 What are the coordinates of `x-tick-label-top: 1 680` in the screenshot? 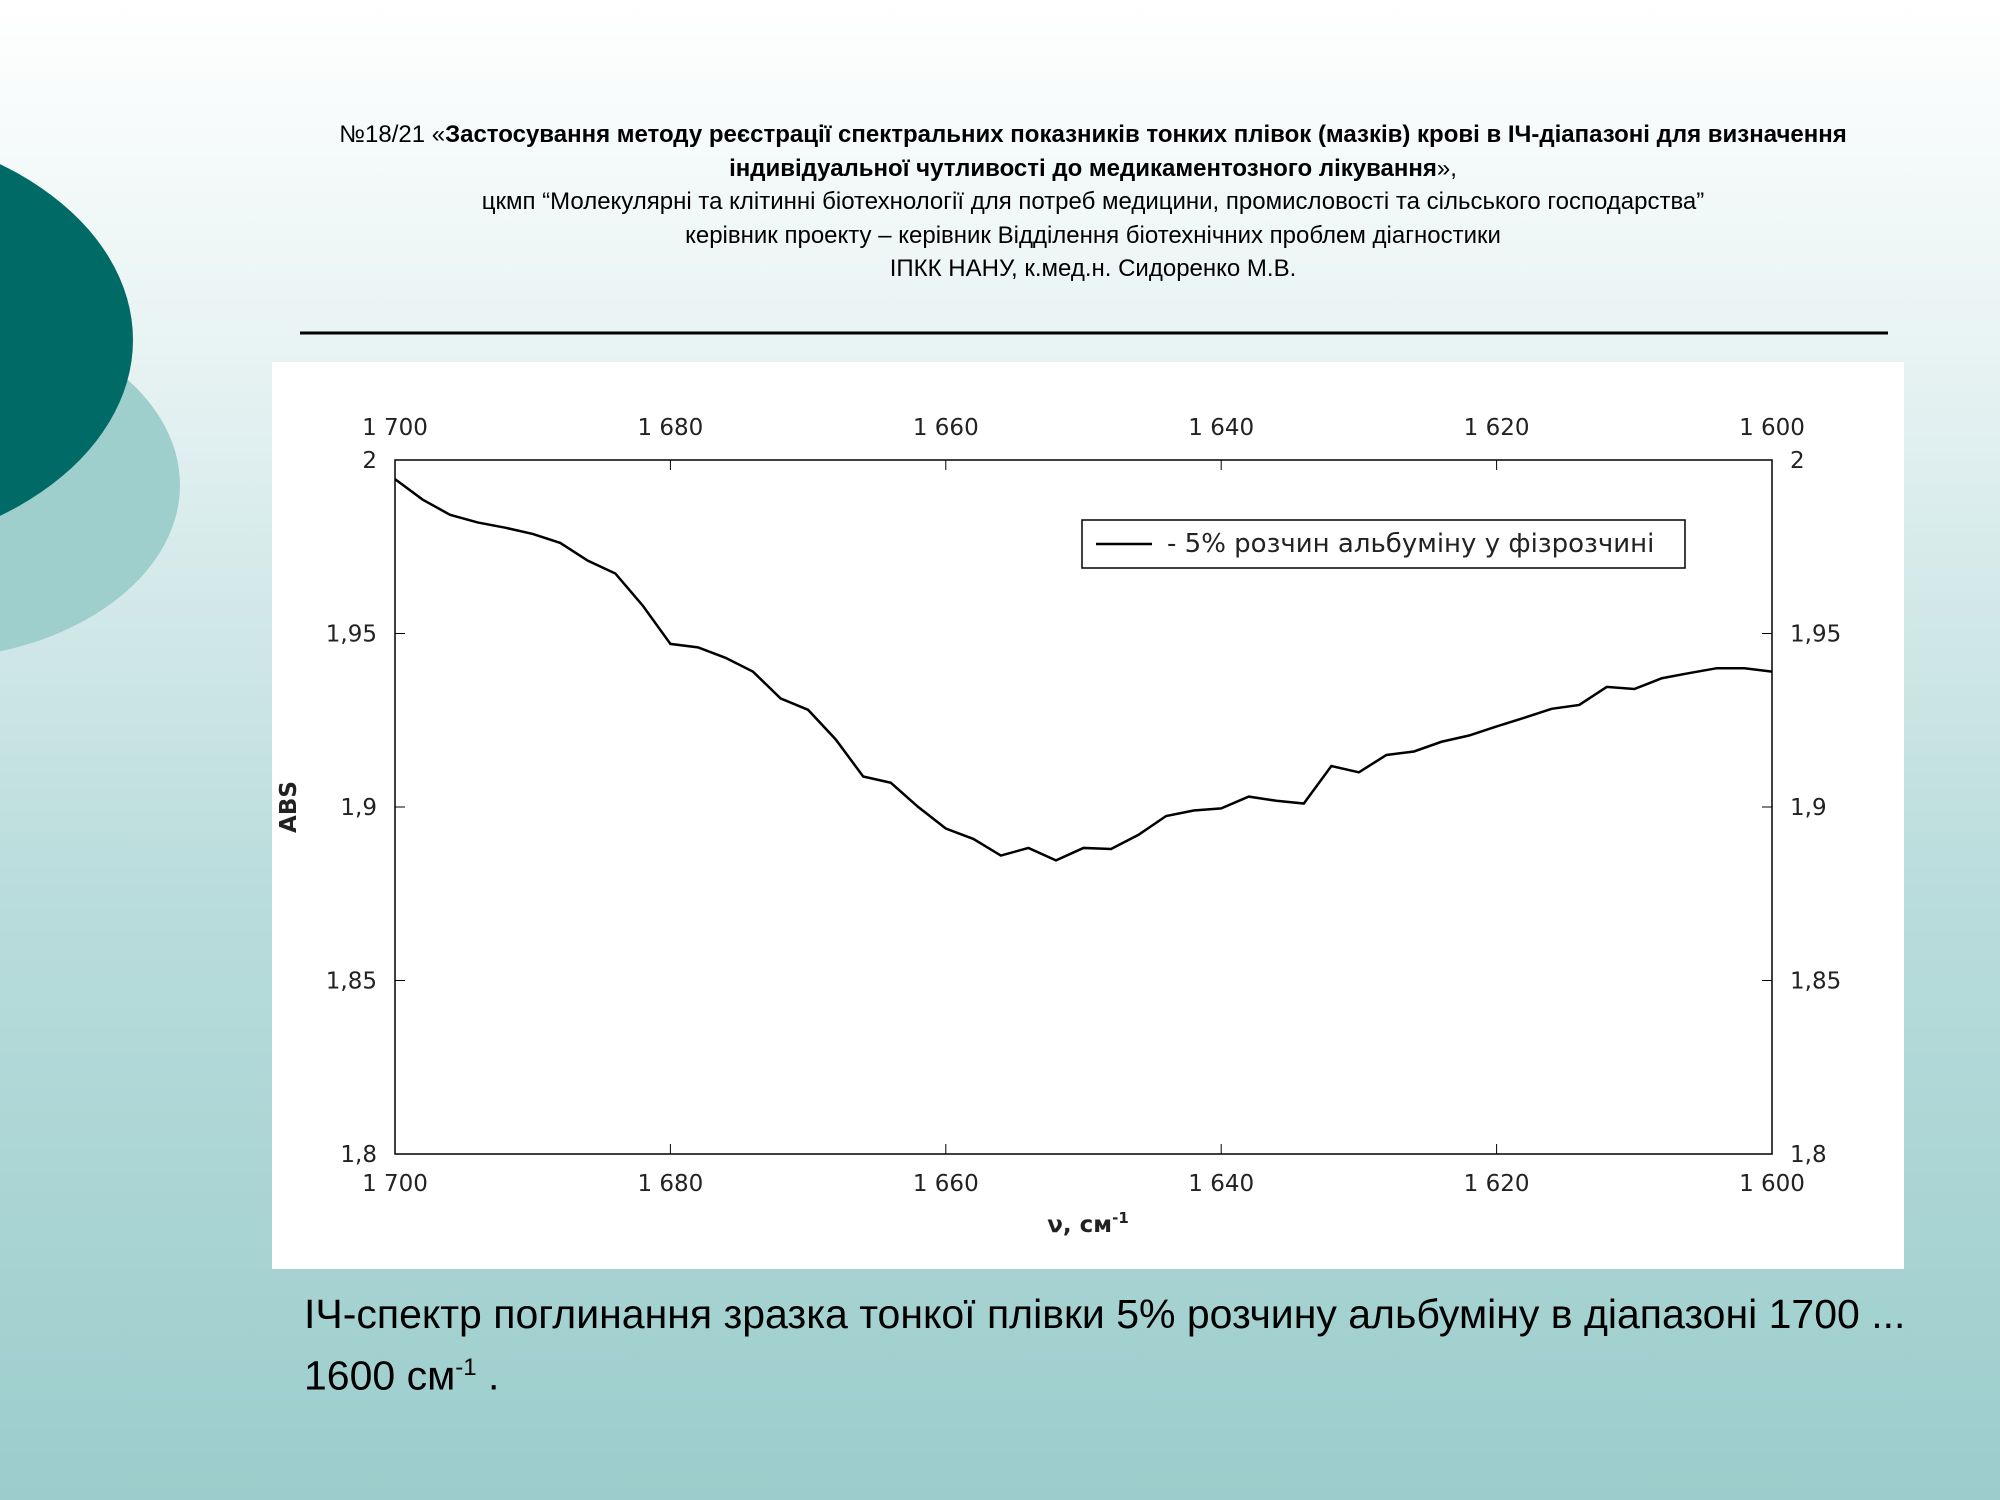 It's located at (670, 428).